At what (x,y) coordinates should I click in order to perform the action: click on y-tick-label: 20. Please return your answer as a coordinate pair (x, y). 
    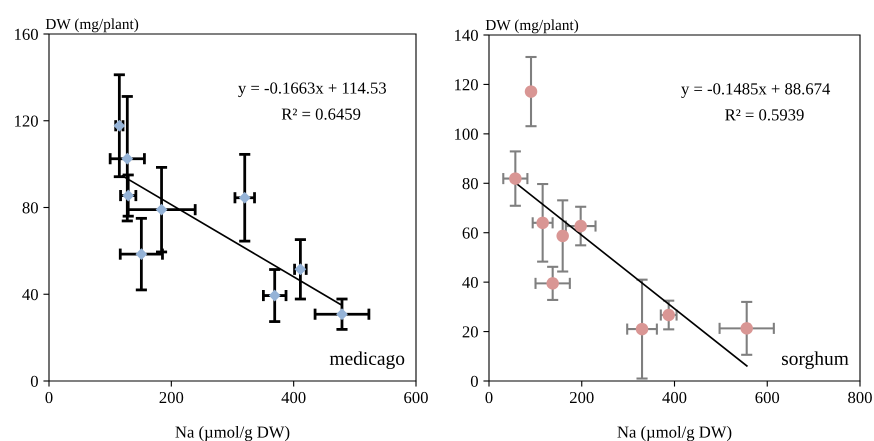
    Looking at the image, I should click on (470, 332).